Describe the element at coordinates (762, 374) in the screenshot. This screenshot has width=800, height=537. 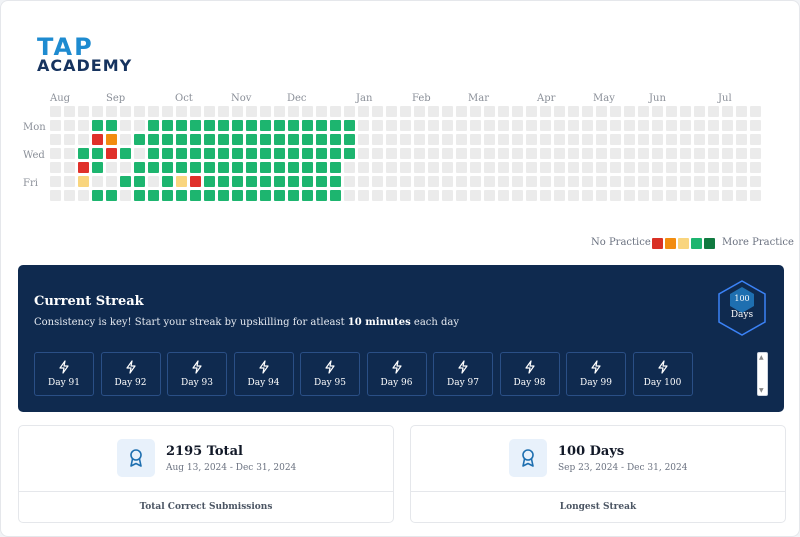
I see `day-list-scrollbar: ▲ ▼` at that location.